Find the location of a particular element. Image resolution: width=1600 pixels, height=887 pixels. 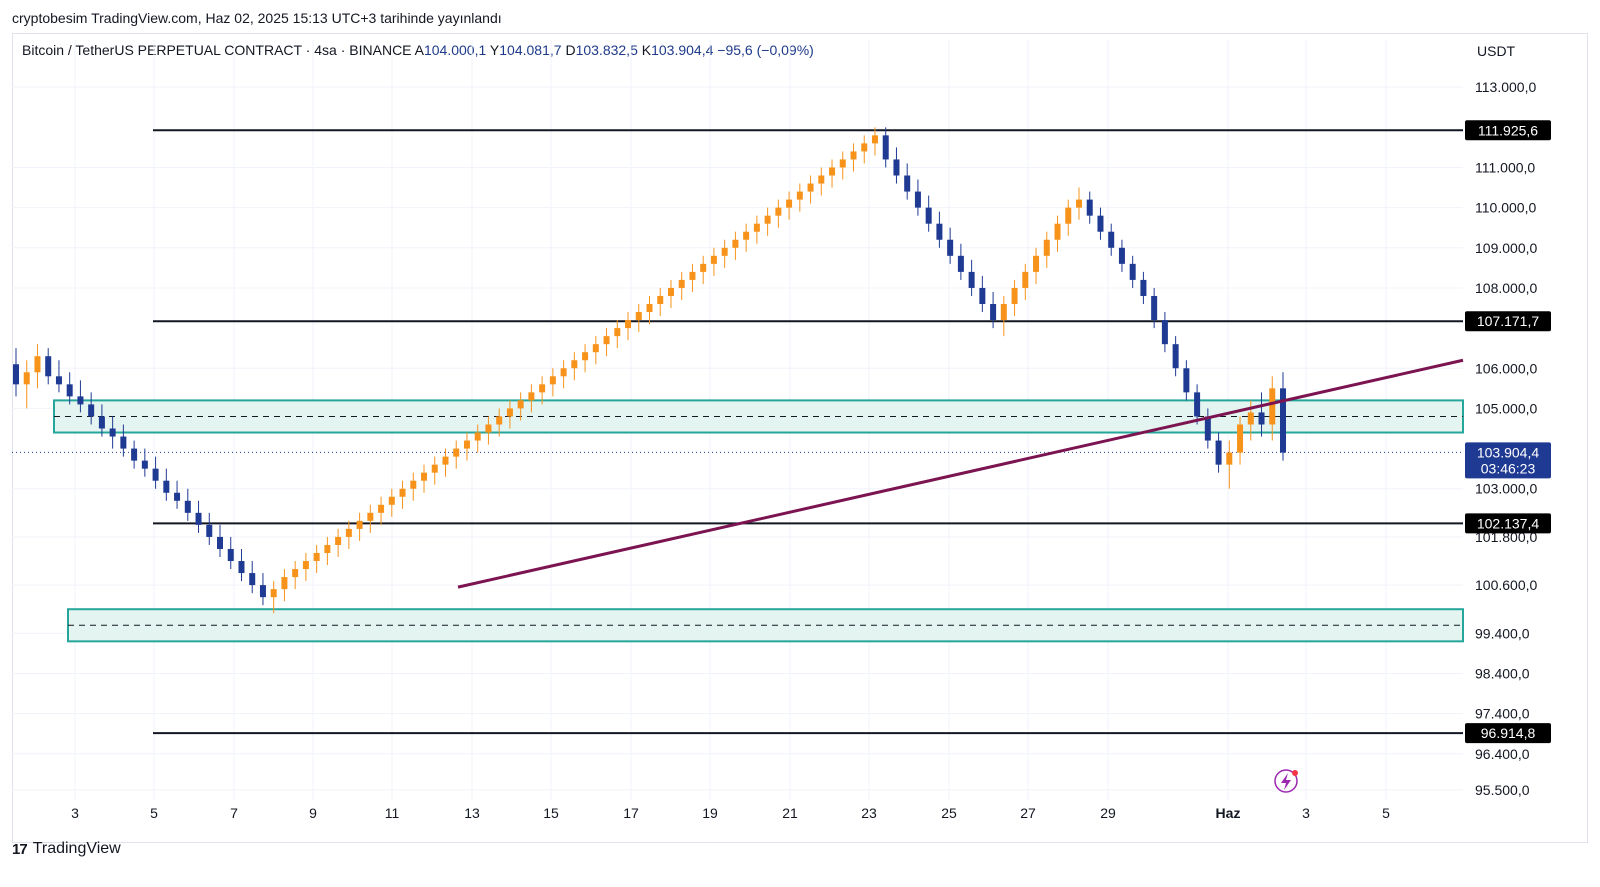

low-label: D is located at coordinates (570, 50).